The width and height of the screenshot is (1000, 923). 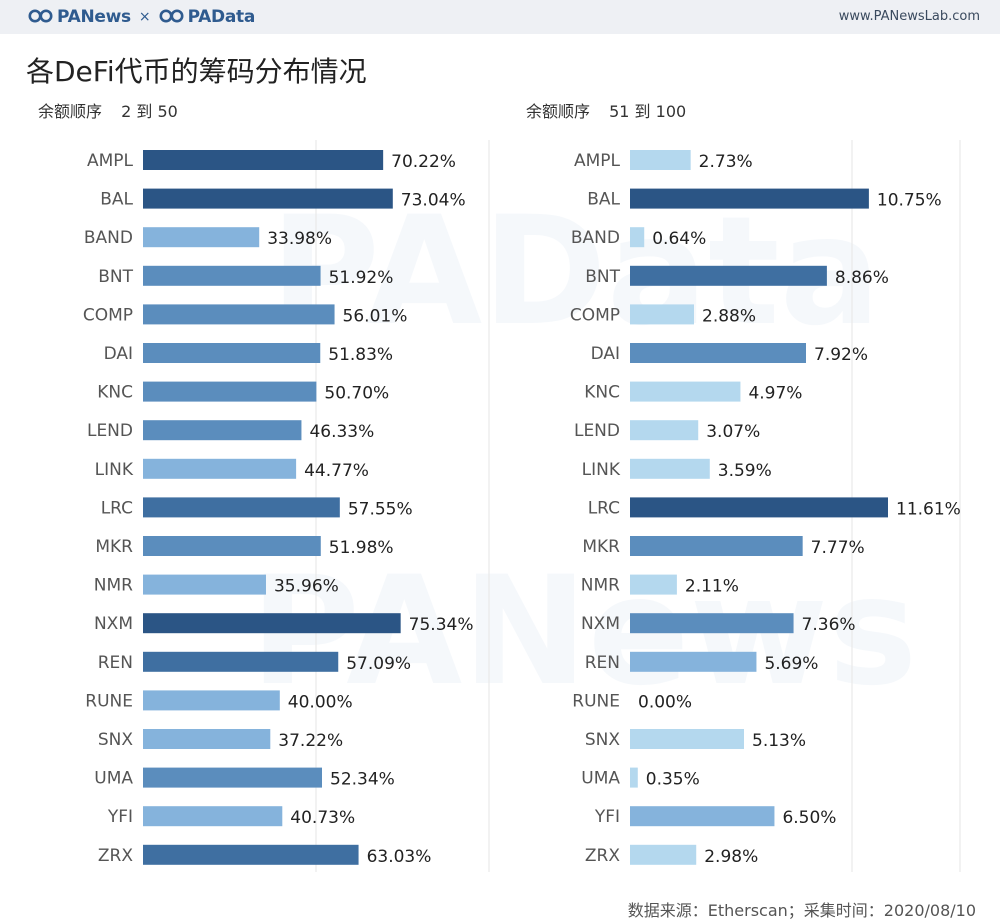 I want to click on left-bar-lrc, so click(x=241, y=507).